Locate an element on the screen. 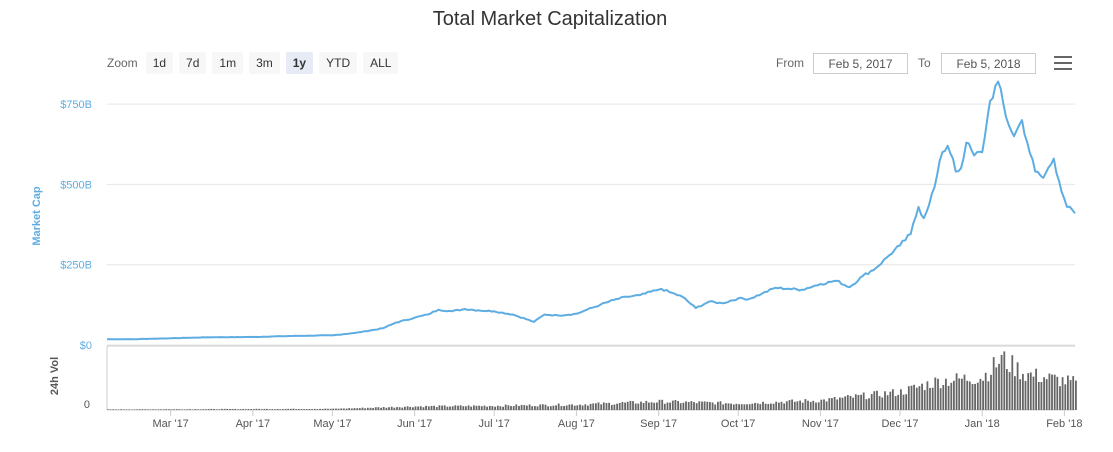  hamburger-menu-icon is located at coordinates (1063, 63).